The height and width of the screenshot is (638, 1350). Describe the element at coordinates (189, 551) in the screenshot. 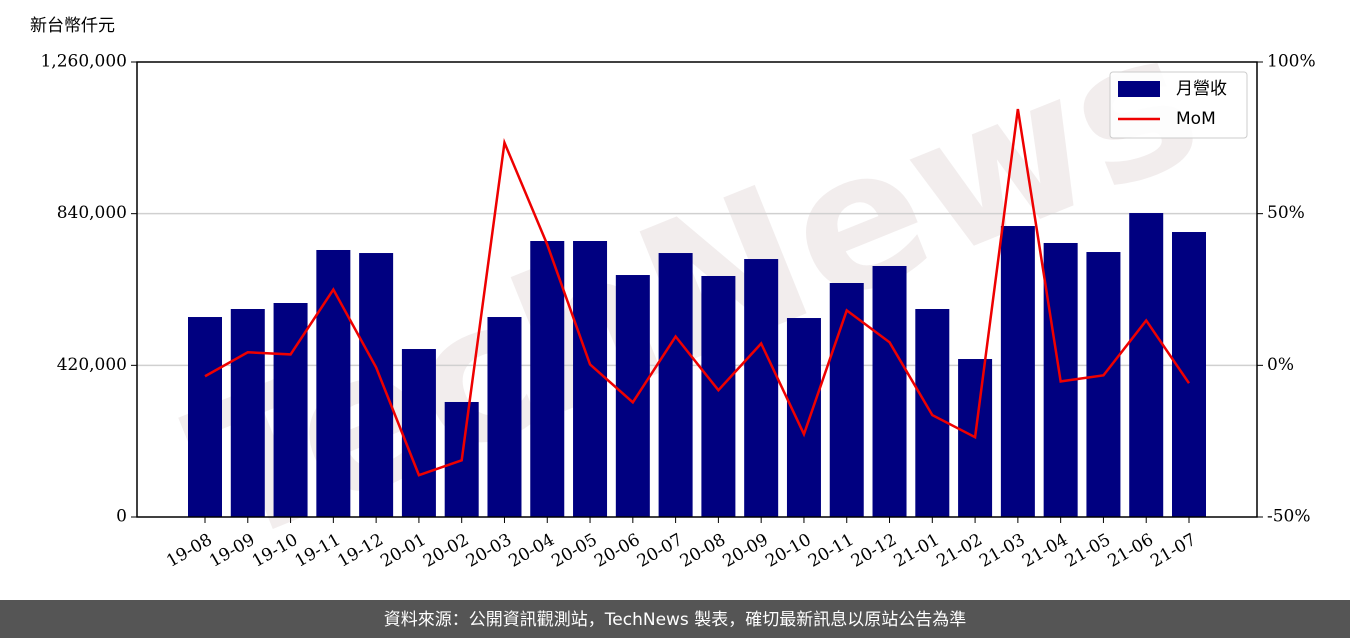

I see `x-tick-label: 19-08` at that location.